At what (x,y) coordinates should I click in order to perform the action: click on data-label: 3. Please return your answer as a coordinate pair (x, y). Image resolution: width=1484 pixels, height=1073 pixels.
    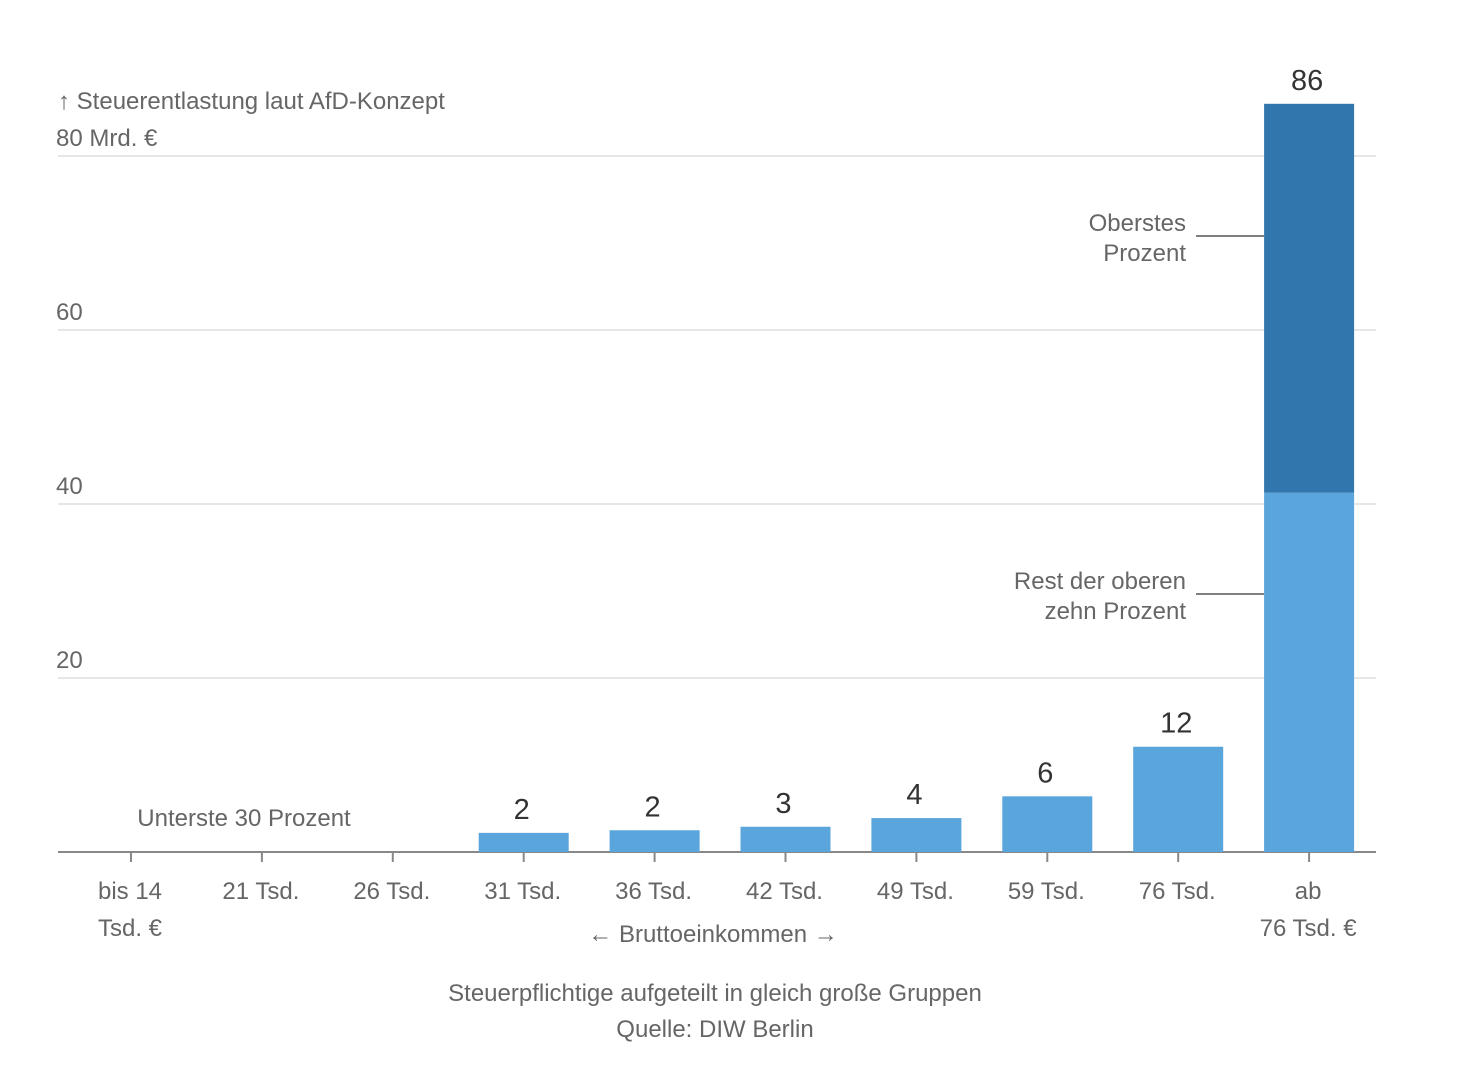
    Looking at the image, I should click on (783, 804).